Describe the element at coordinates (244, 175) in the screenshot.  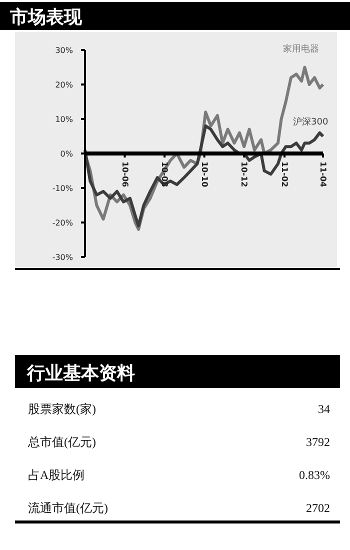
I see `x-tick-label: 10-12` at that location.